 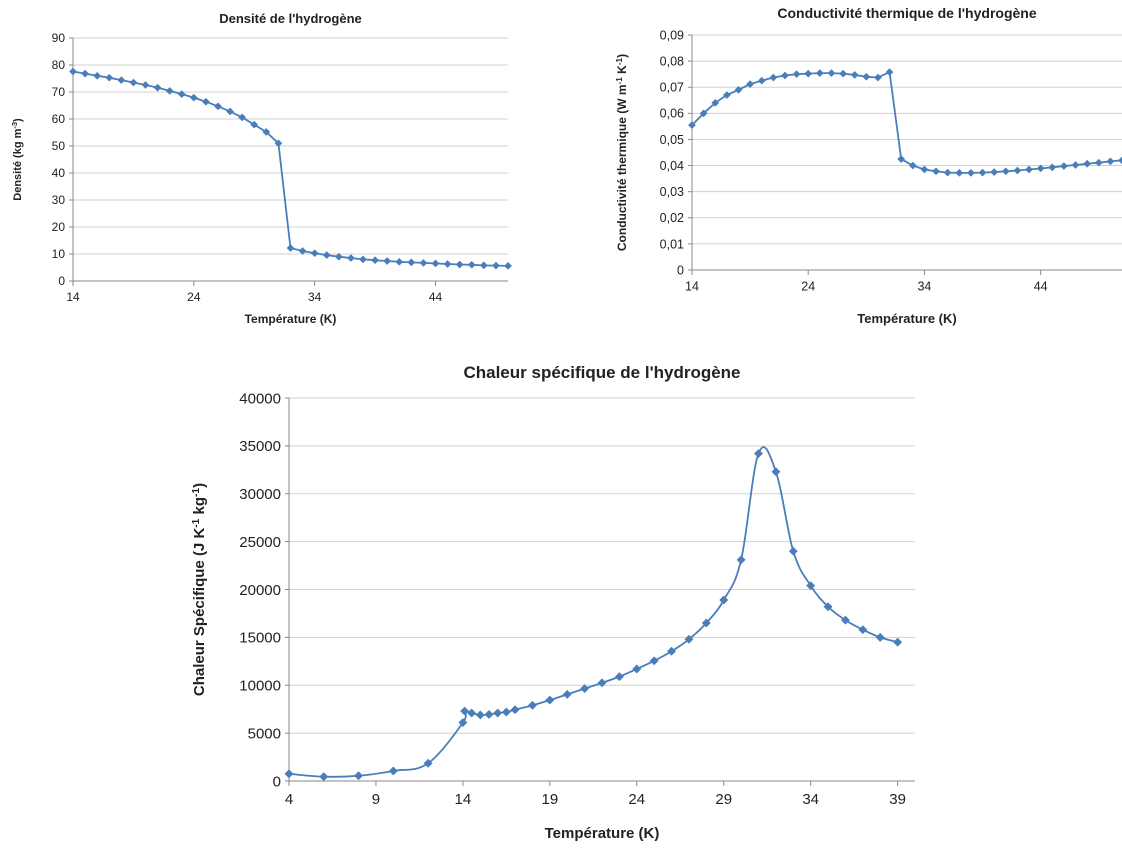 I want to click on y-tick-label: 80, so click(x=59, y=65).